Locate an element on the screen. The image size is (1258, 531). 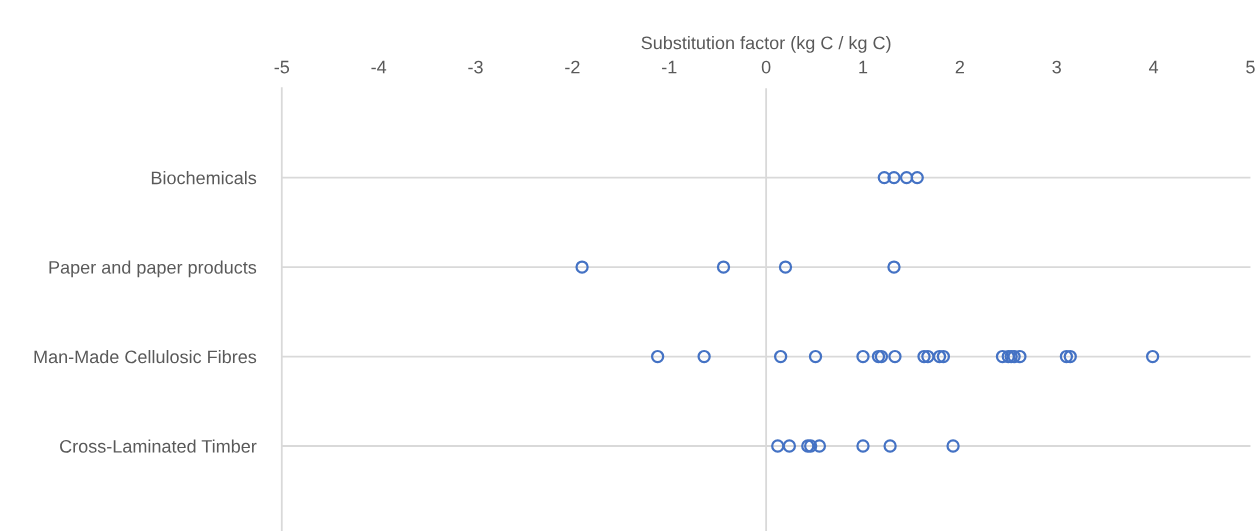
x-tick-label: -1 is located at coordinates (669, 67).